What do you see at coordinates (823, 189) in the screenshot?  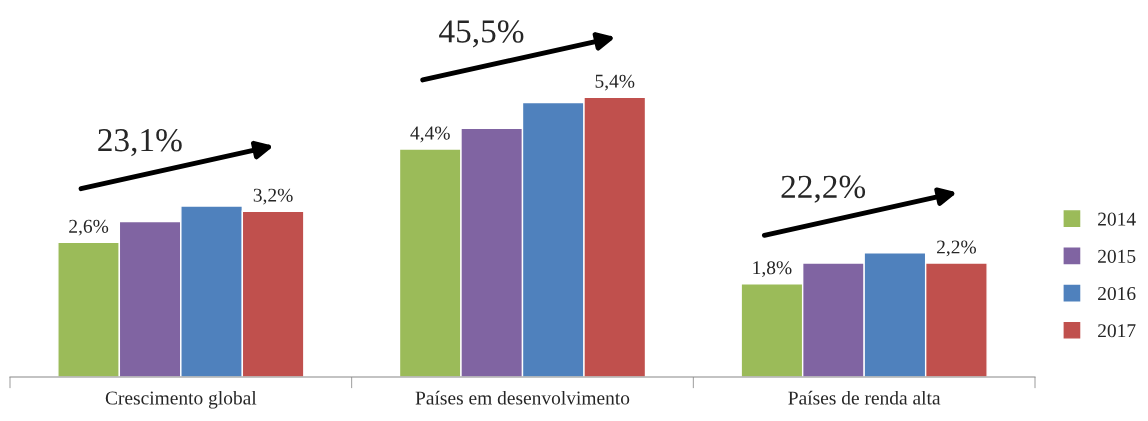 I see `annotation: 22,2%` at bounding box center [823, 189].